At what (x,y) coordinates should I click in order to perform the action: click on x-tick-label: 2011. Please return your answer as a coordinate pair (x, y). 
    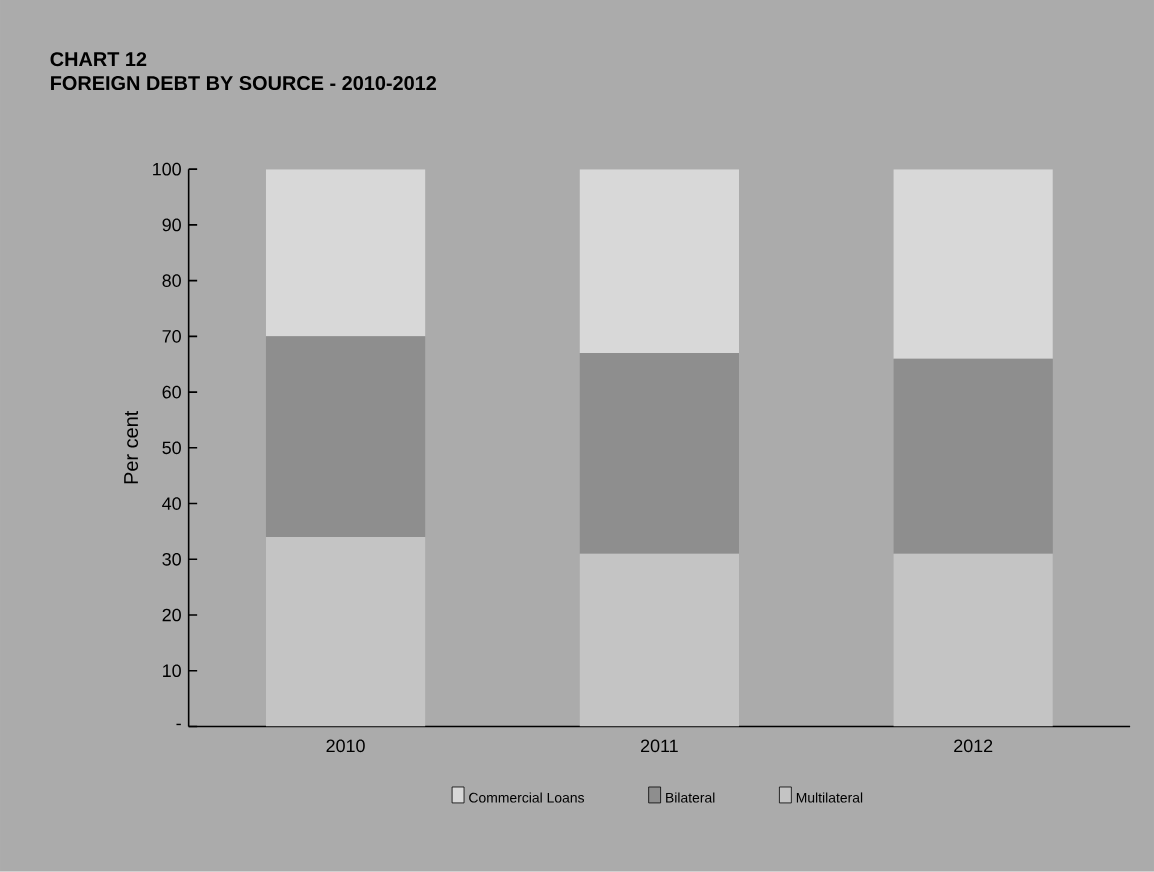
    Looking at the image, I should click on (659, 746).